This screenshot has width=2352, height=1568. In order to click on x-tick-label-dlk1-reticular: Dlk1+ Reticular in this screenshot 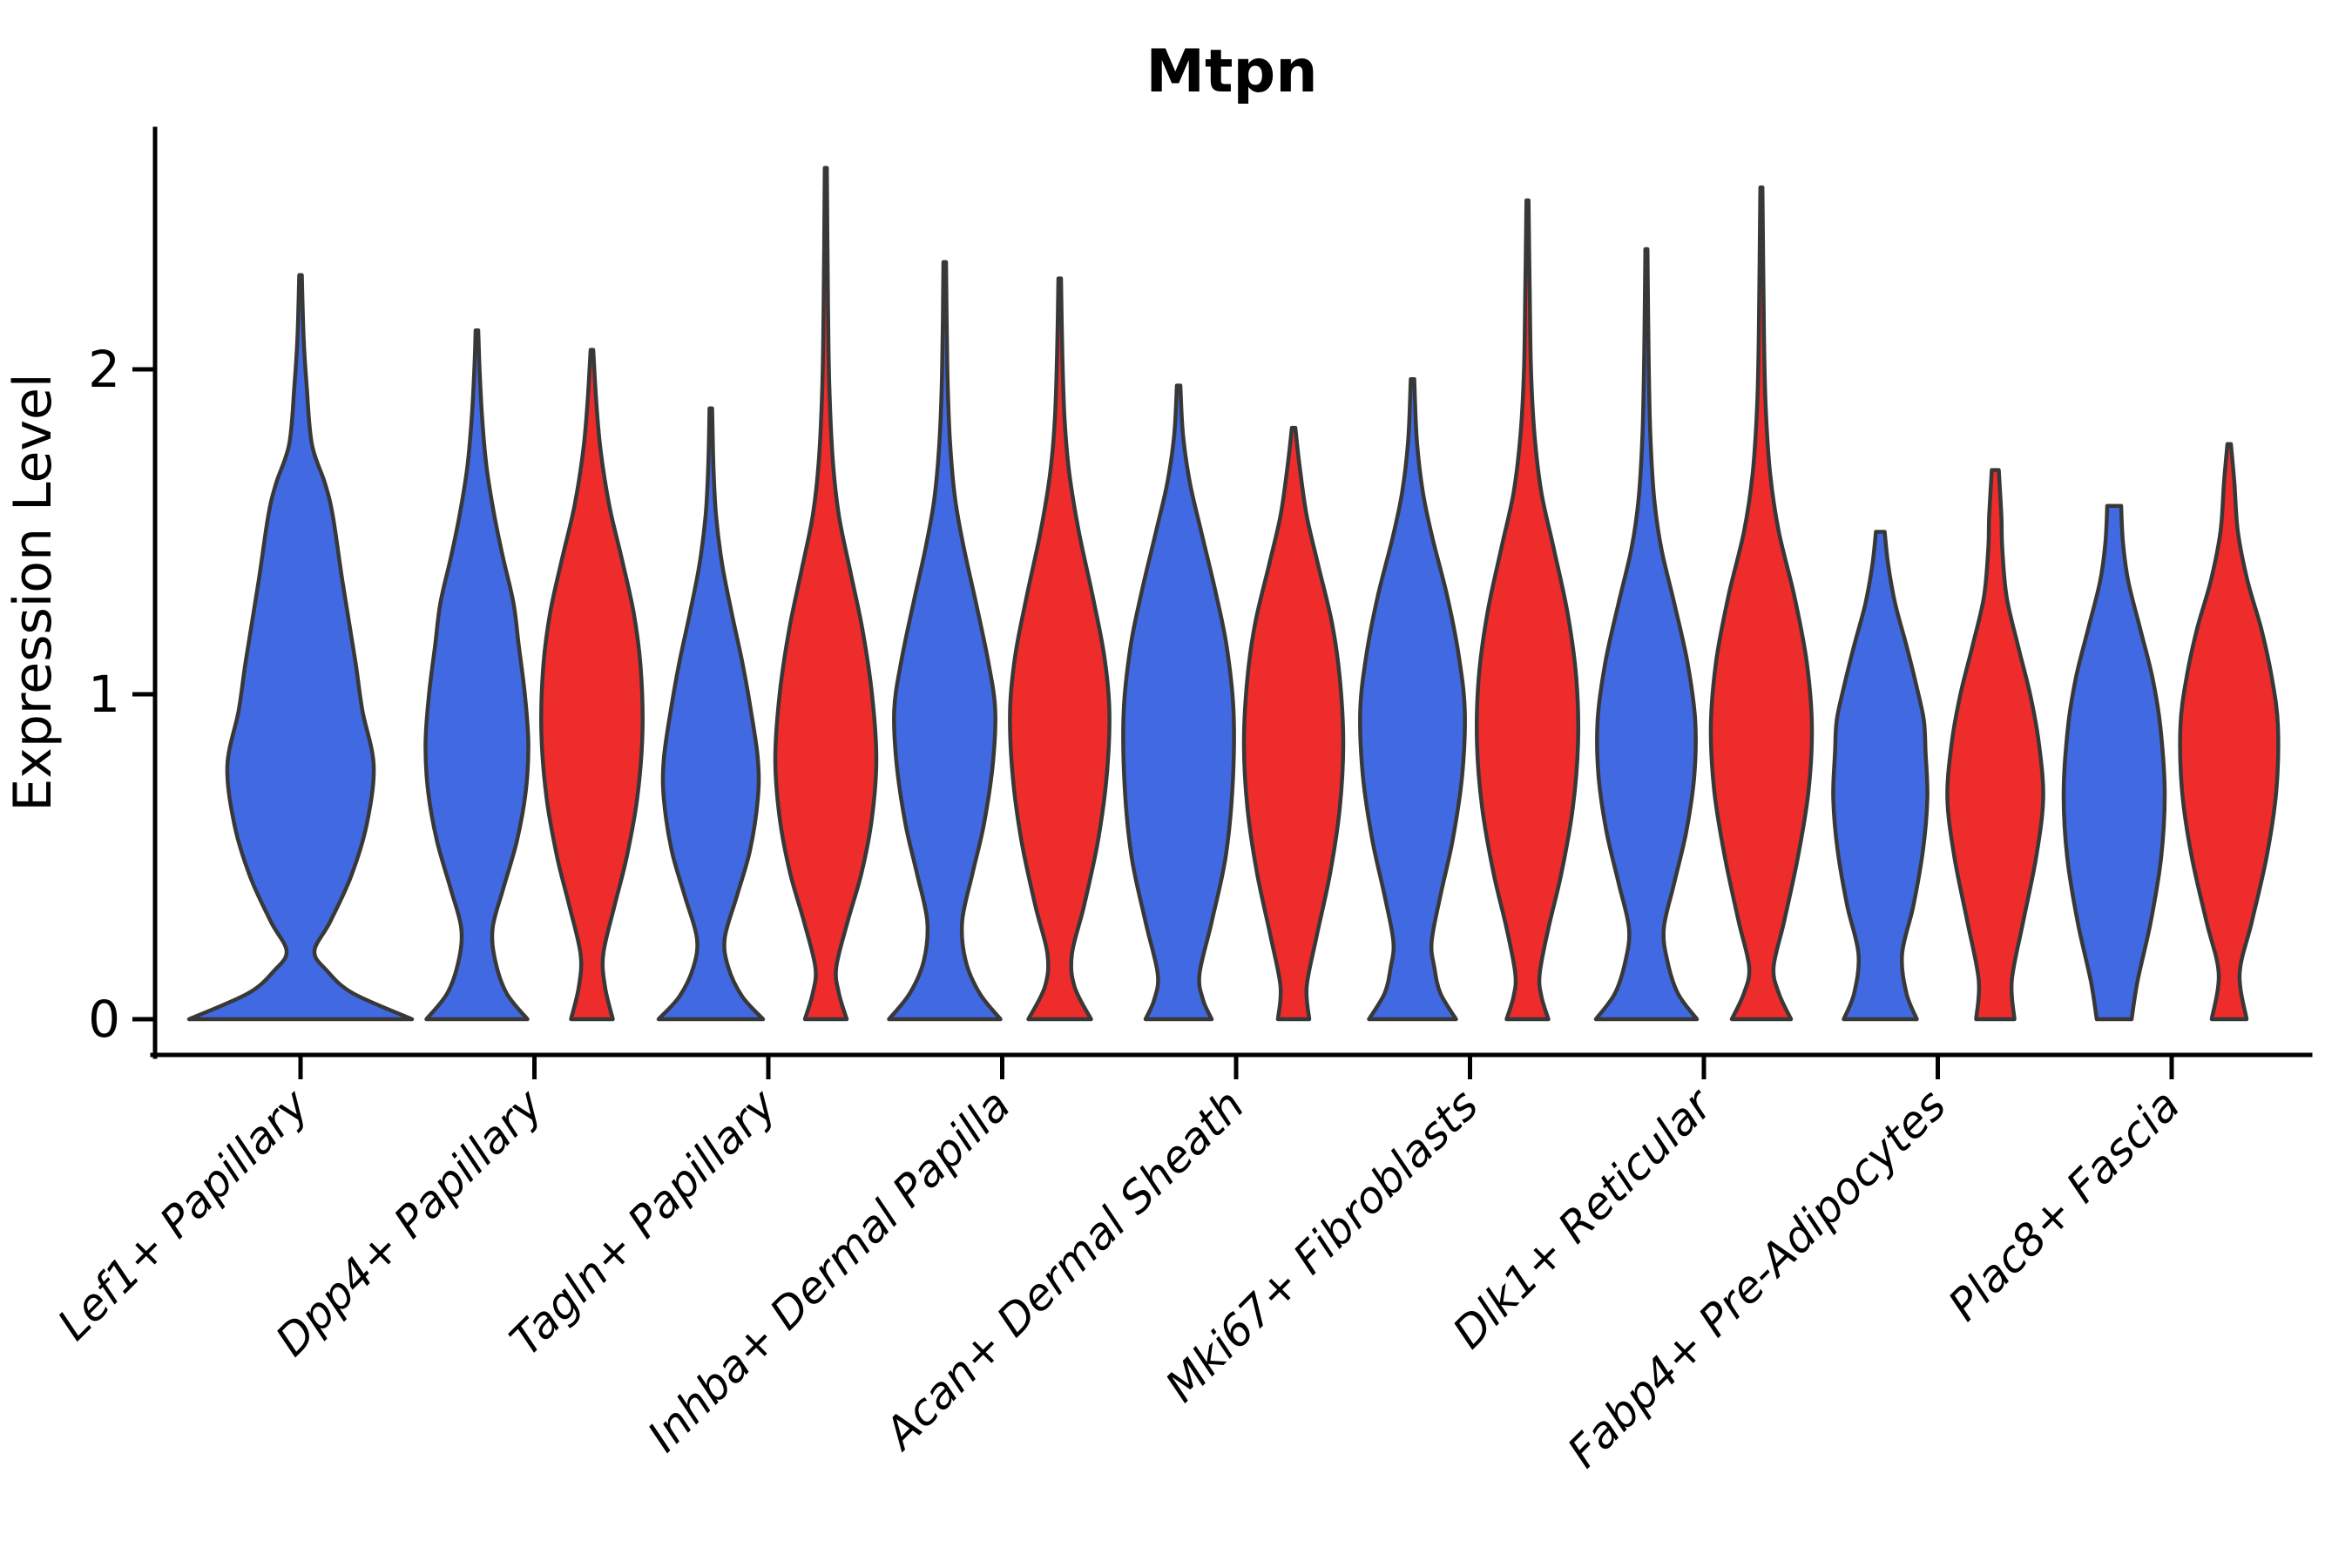, I will do `click(1584, 1218)`.